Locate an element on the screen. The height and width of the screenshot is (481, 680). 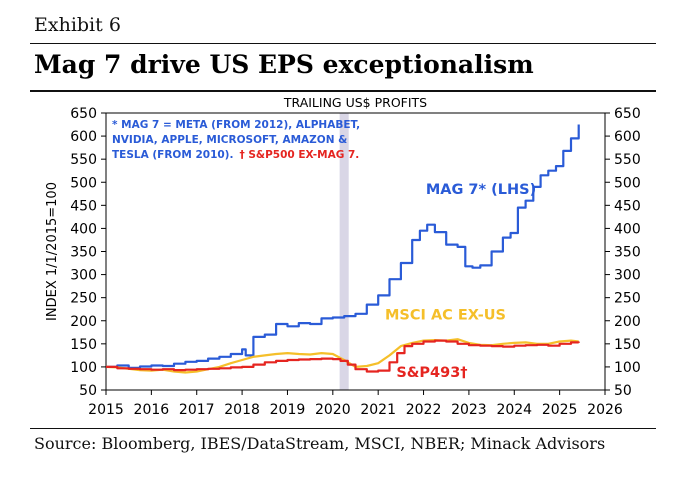
x-tick-label-2026: 2026 is located at coordinates (605, 410).